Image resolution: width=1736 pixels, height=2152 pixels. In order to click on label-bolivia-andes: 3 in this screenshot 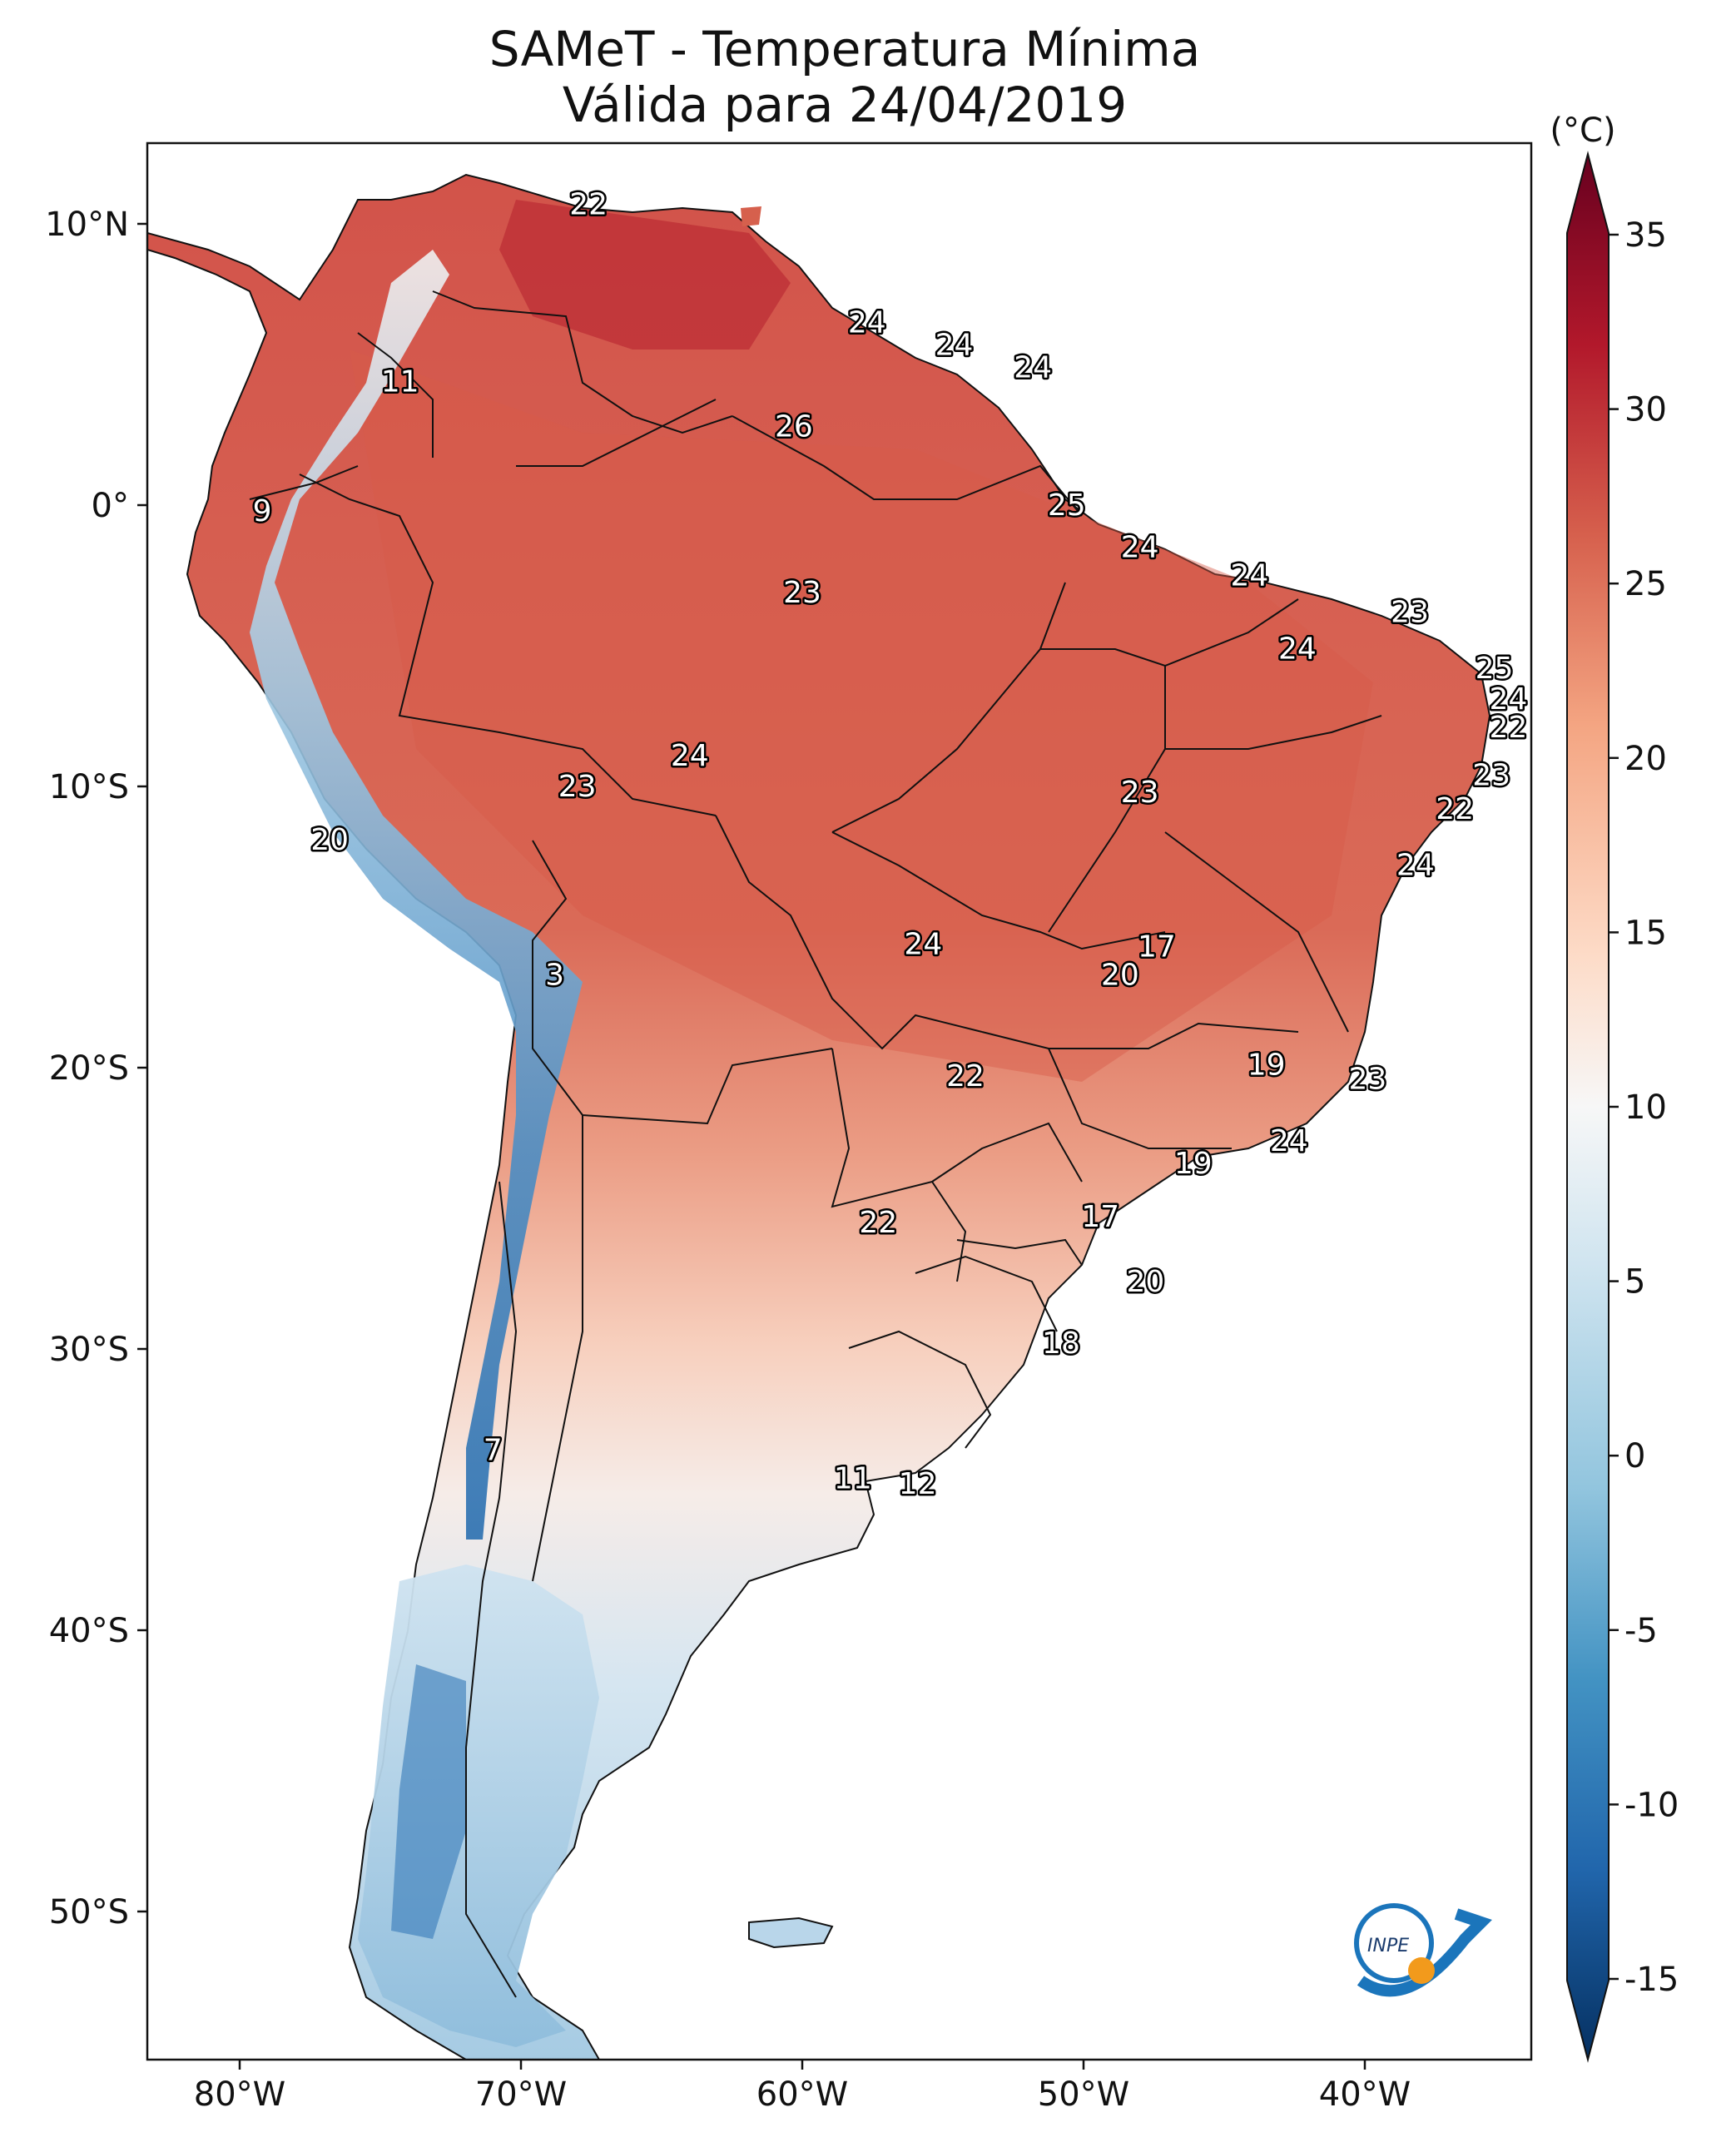, I will do `click(555, 975)`.